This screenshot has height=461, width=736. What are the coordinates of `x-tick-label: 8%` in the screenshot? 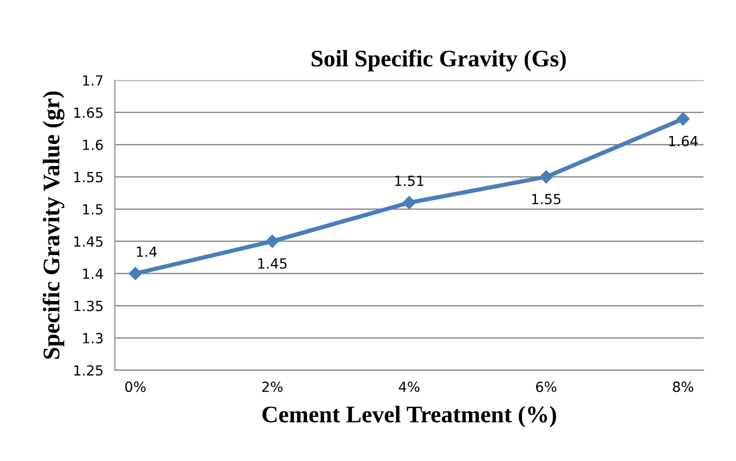 It's located at (683, 387).